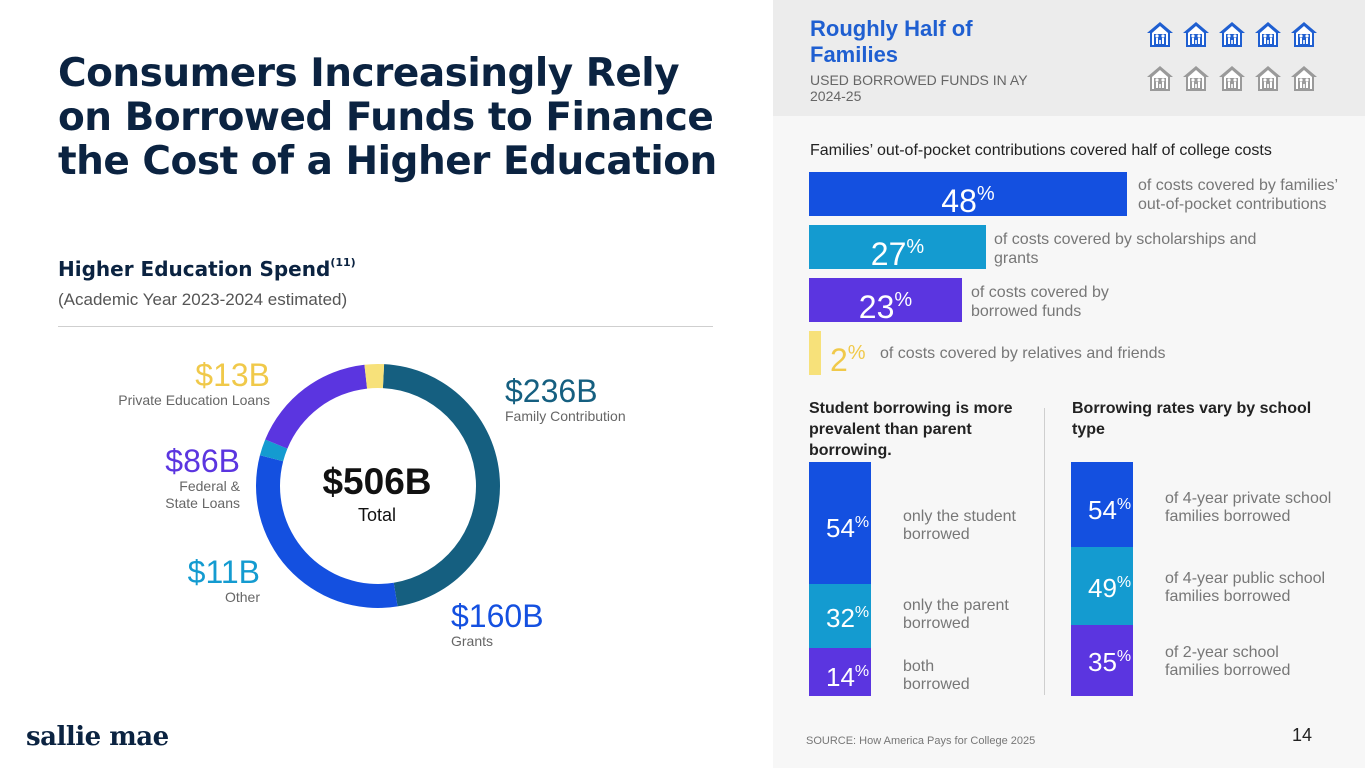 The image size is (1365, 768). Describe the element at coordinates (956, 614) in the screenshot. I see `stack-label: only the parent borrowed` at that location.